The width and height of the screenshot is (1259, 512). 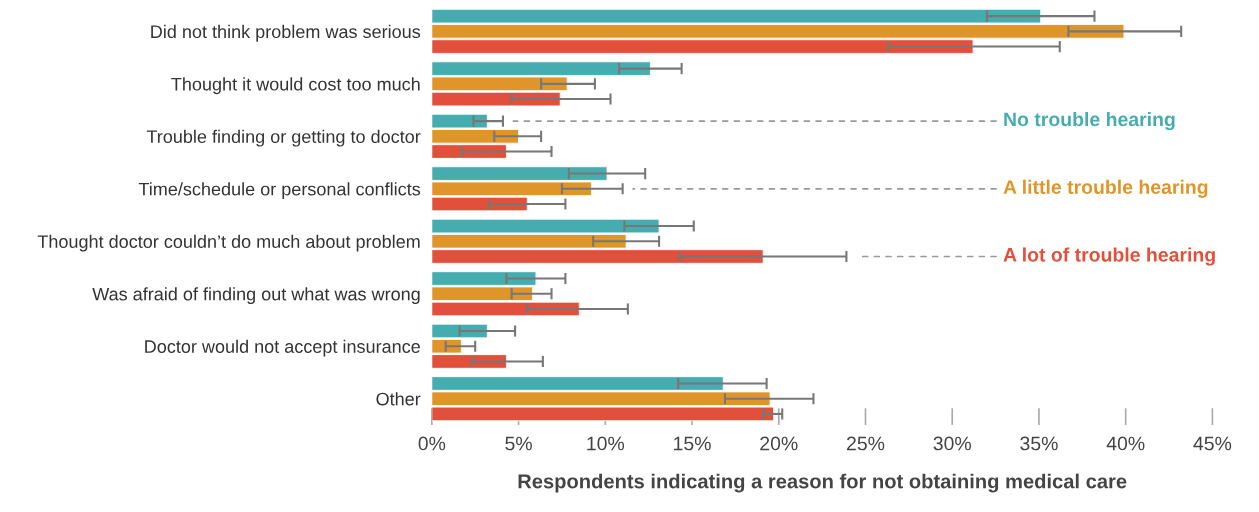 I want to click on text: A little trouble hearing, so click(x=1105, y=188).